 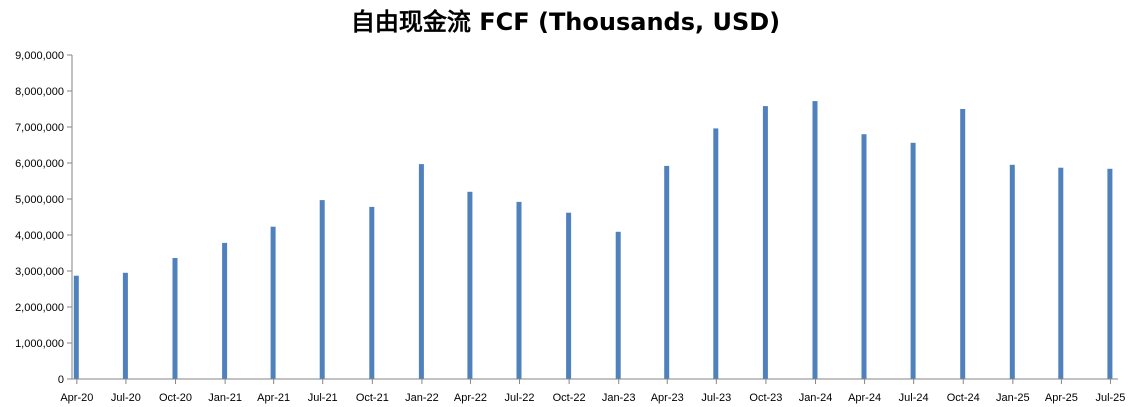 What do you see at coordinates (39, 344) in the screenshot?
I see `y-tick-label: 1,000,000` at bounding box center [39, 344].